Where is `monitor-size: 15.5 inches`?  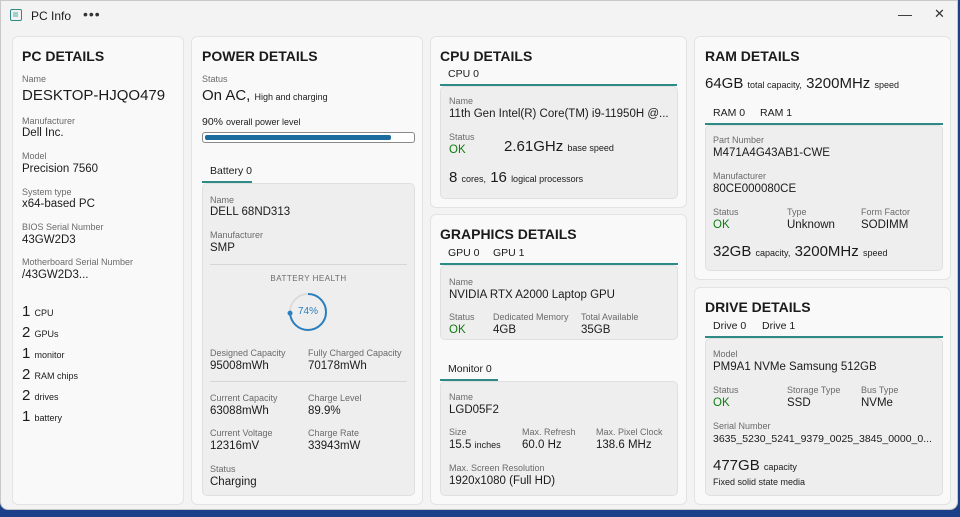 monitor-size: 15.5 inches is located at coordinates (475, 445).